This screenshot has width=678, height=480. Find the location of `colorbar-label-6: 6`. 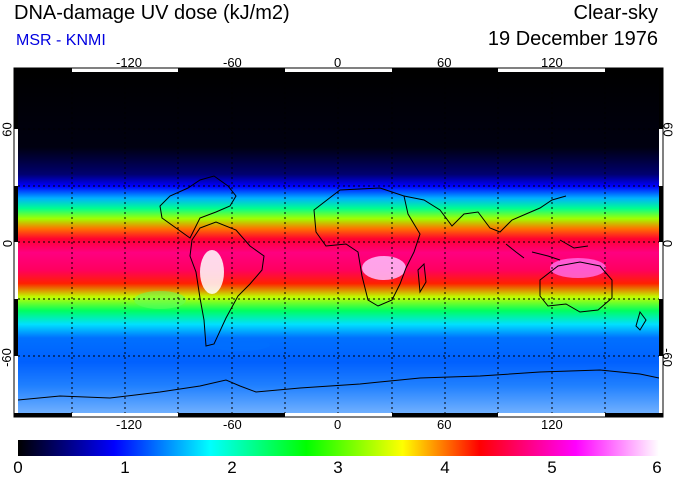

colorbar-label-6: 6 is located at coordinates (657, 467).